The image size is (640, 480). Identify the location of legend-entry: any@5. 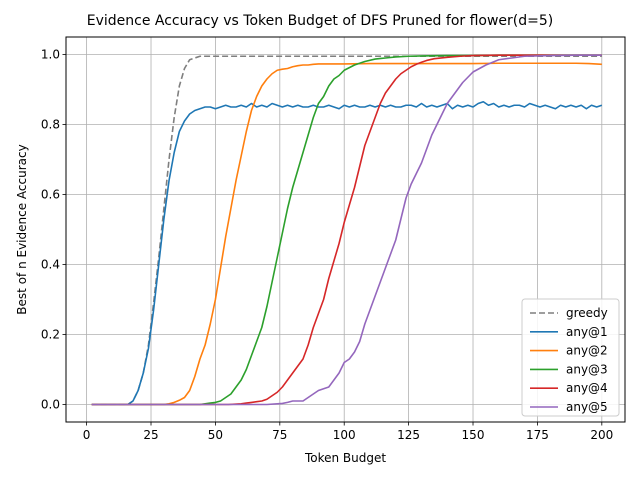
(587, 407).